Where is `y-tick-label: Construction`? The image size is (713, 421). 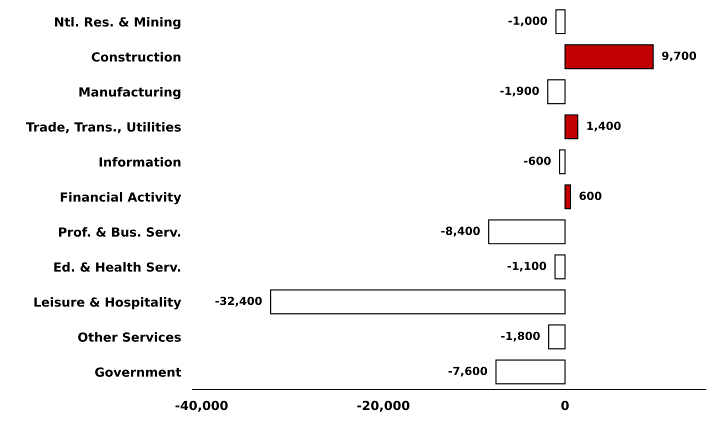 y-tick-label: Construction is located at coordinates (136, 57).